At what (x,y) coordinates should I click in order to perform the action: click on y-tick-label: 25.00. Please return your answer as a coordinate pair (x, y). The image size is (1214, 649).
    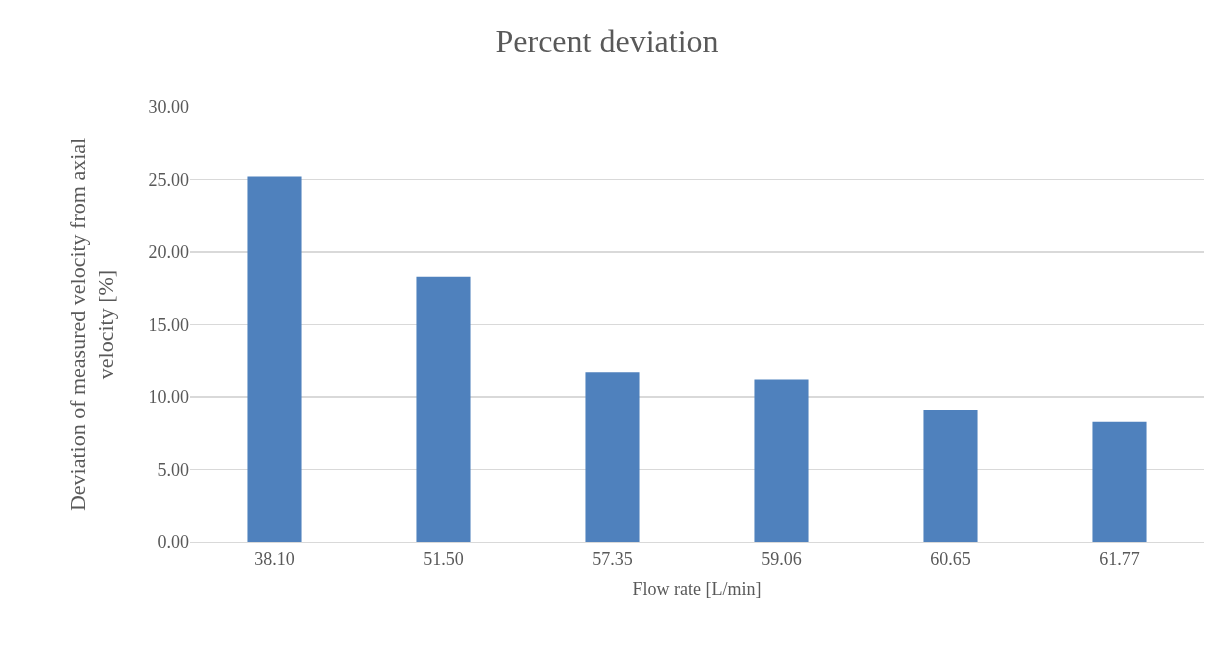
    Looking at the image, I should click on (168, 179).